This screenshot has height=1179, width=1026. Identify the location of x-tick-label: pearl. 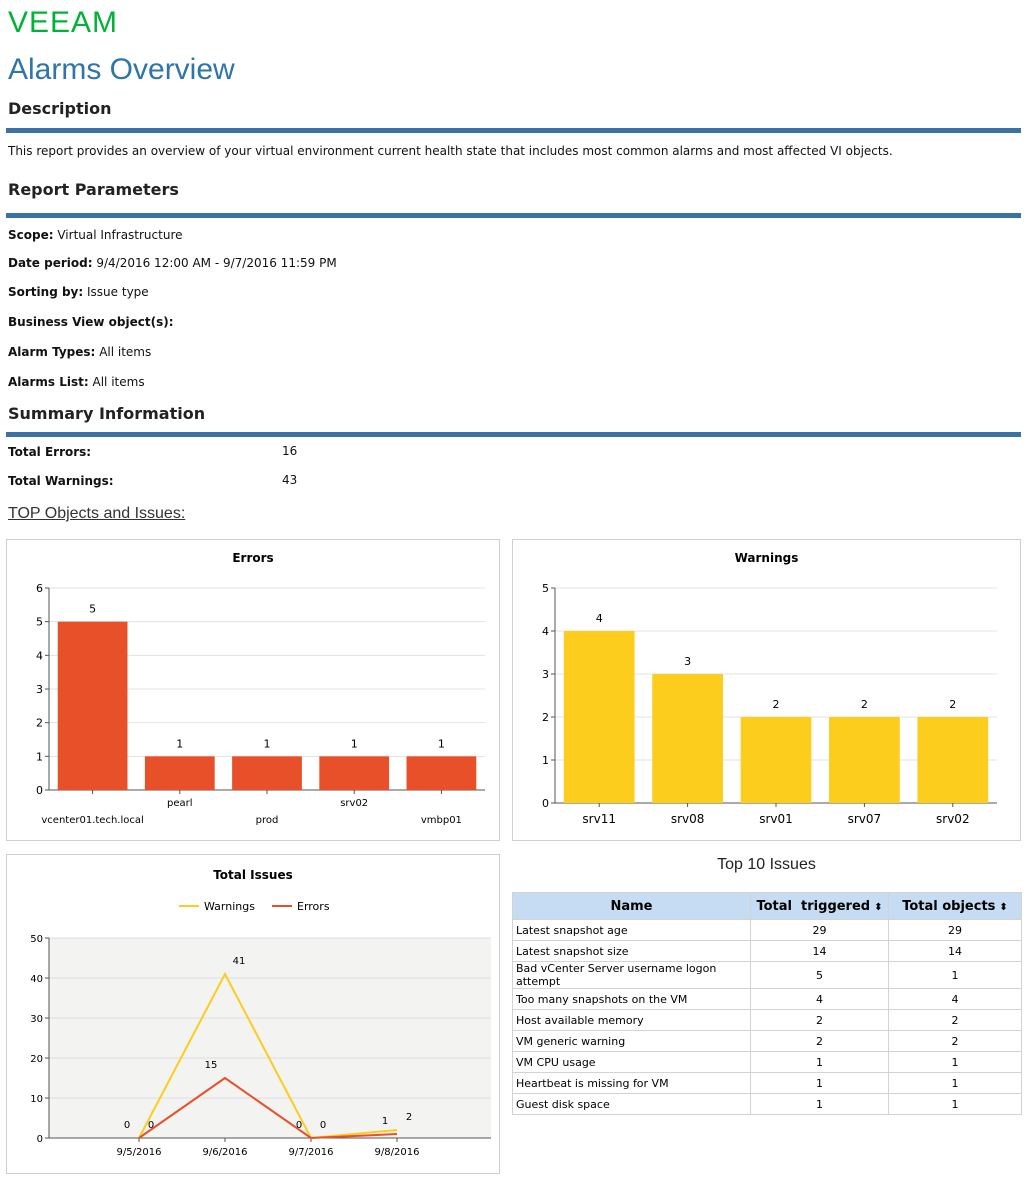
(180, 803).